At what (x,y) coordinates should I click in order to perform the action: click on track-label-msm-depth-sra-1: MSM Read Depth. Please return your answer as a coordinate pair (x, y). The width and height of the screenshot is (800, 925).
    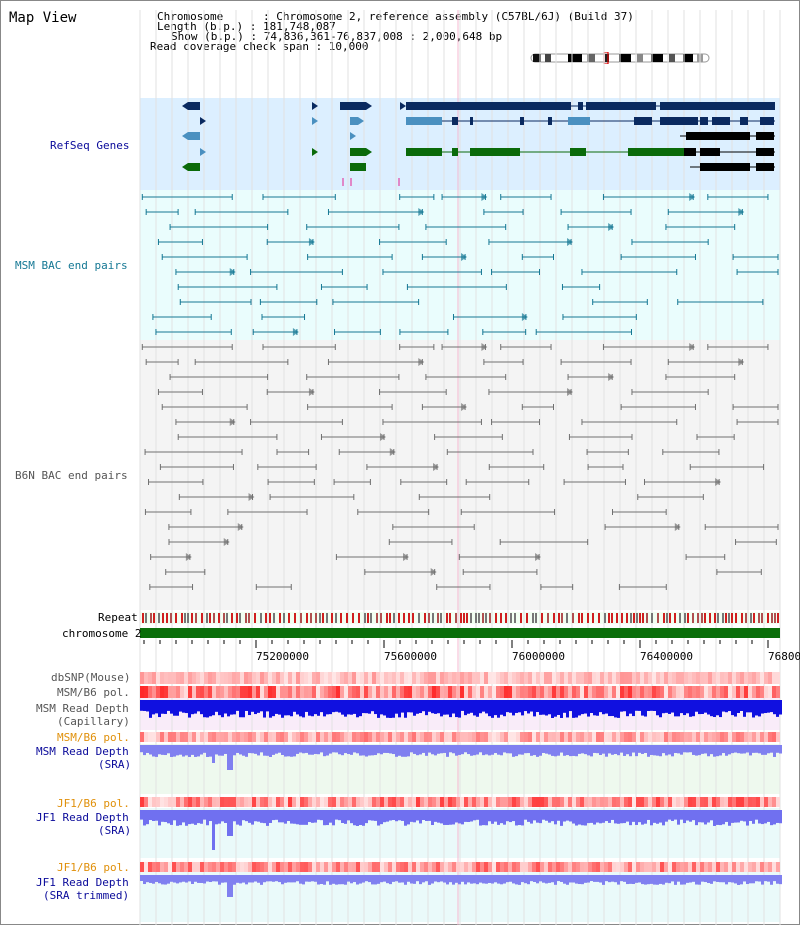
    Looking at the image, I should click on (82, 751).